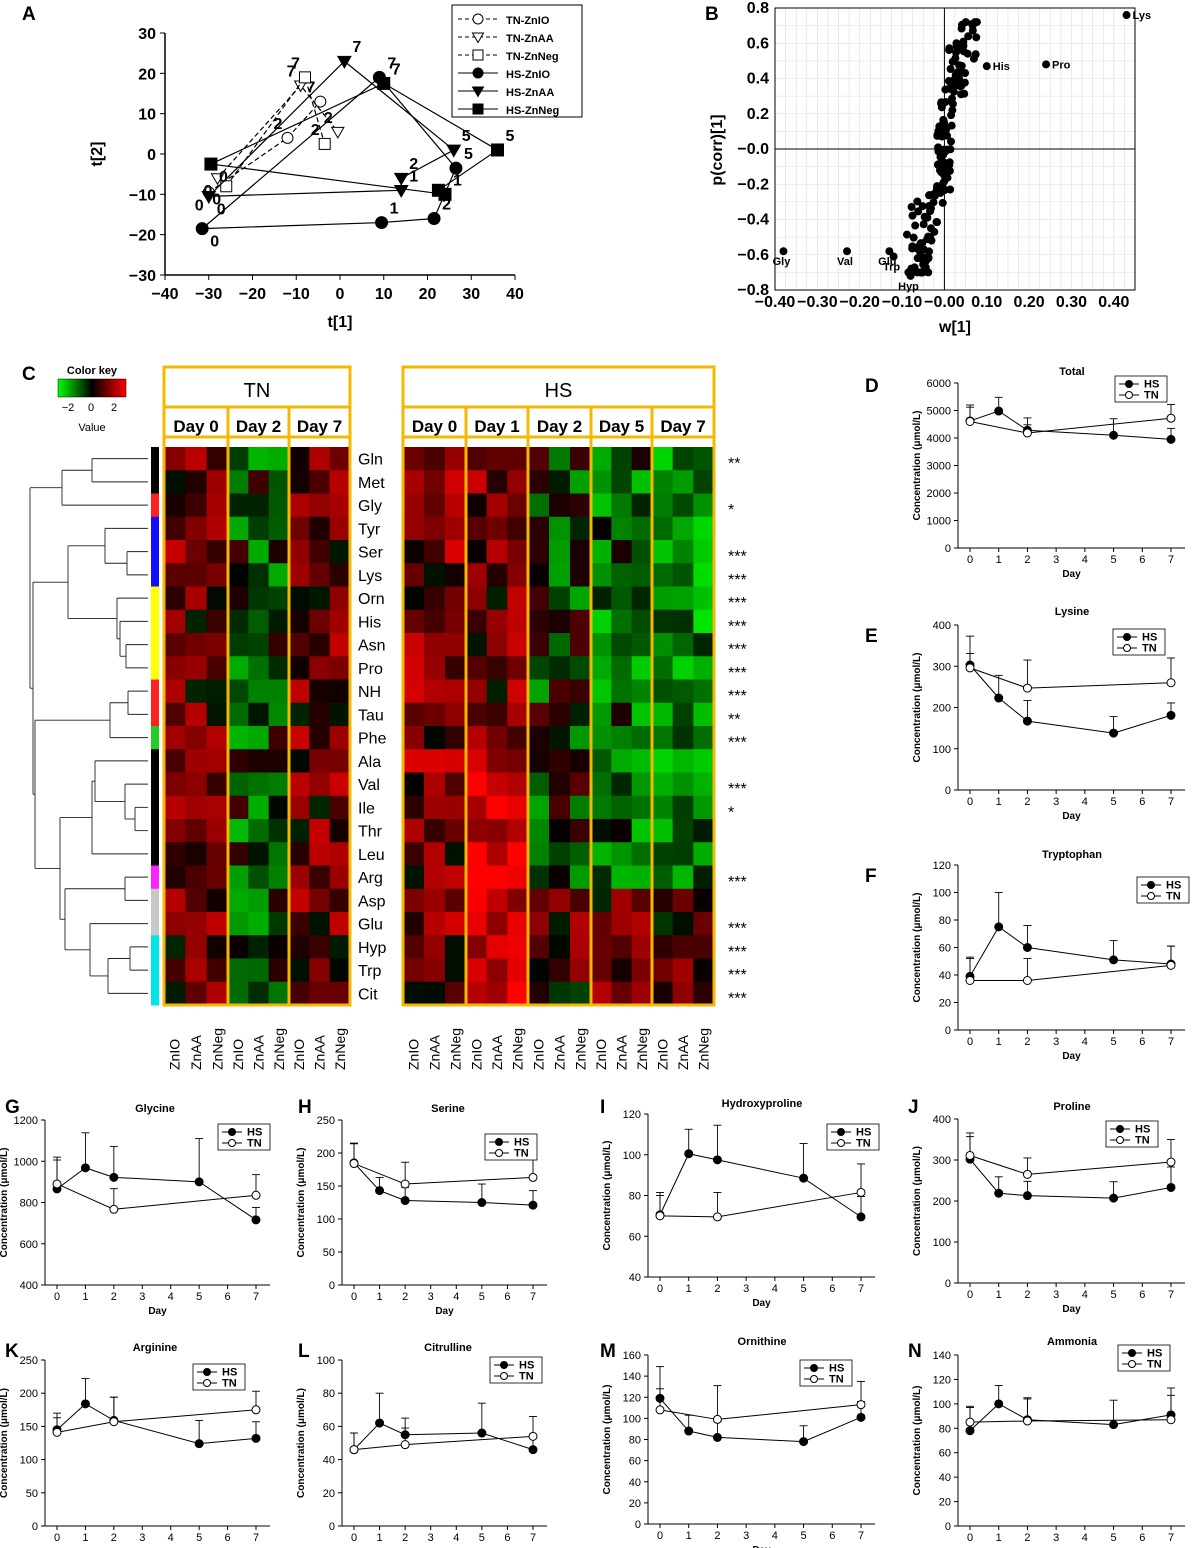 The width and height of the screenshot is (1200, 1548). I want to click on y-tick-label: 0.4, so click(758, 79).